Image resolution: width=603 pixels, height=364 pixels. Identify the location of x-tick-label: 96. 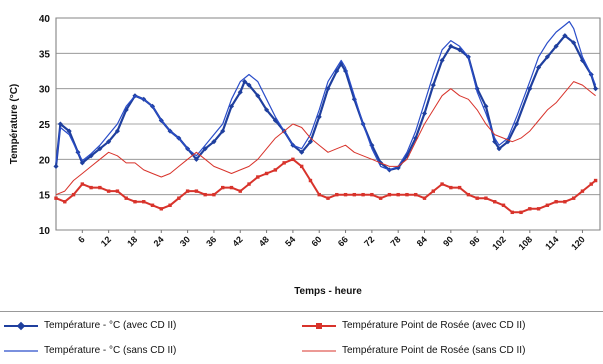
(474, 241).